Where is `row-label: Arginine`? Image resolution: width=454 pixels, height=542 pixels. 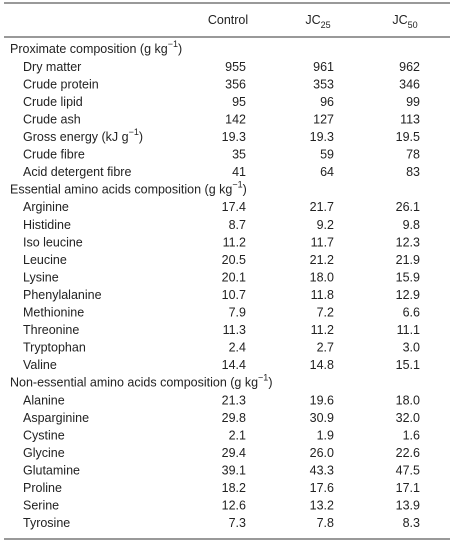 row-label: Arginine is located at coordinates (46, 207).